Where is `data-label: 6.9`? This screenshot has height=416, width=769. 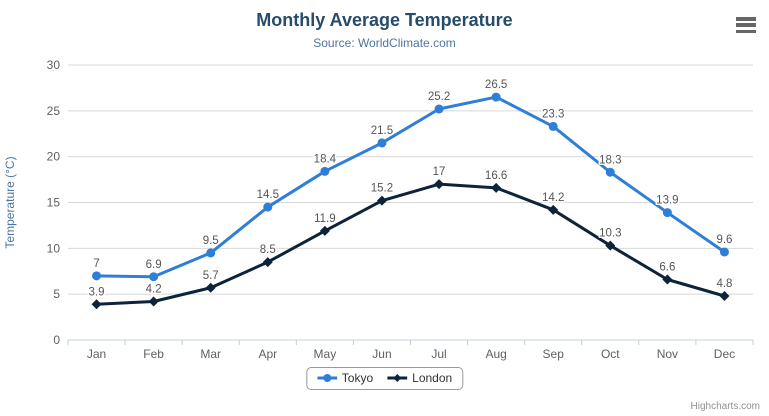
data-label: 6.9 is located at coordinates (154, 265).